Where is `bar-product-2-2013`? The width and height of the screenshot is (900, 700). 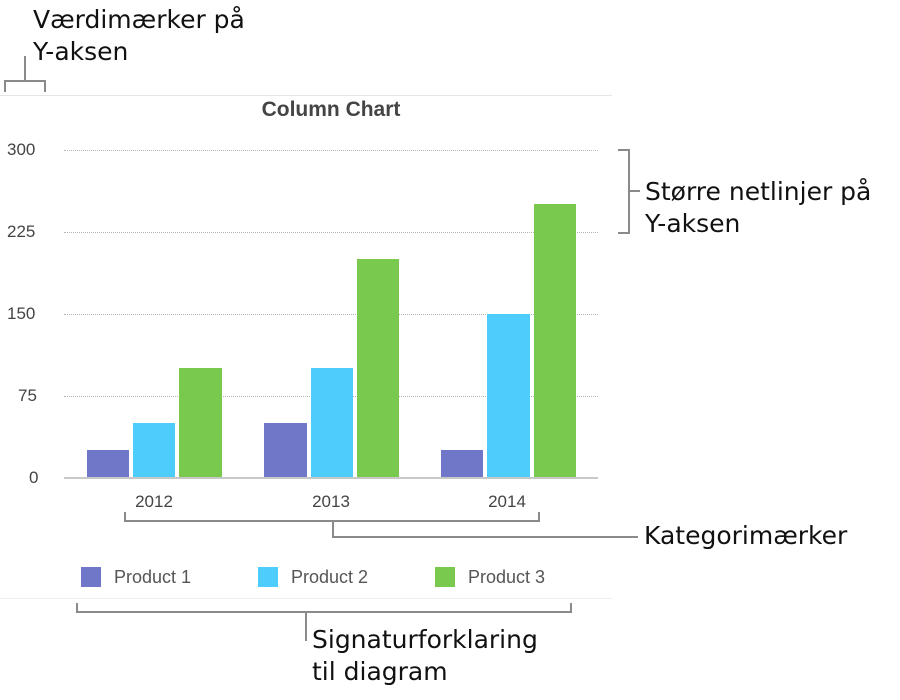 bar-product-2-2013 is located at coordinates (332, 423).